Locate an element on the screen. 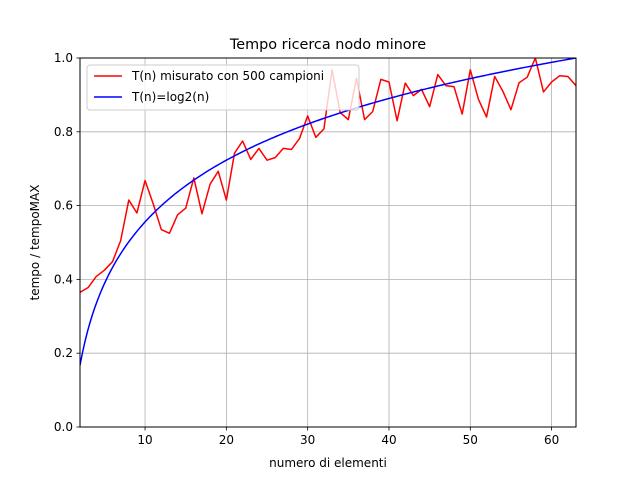  x-axis-label: numero di elementi is located at coordinates (328, 463).